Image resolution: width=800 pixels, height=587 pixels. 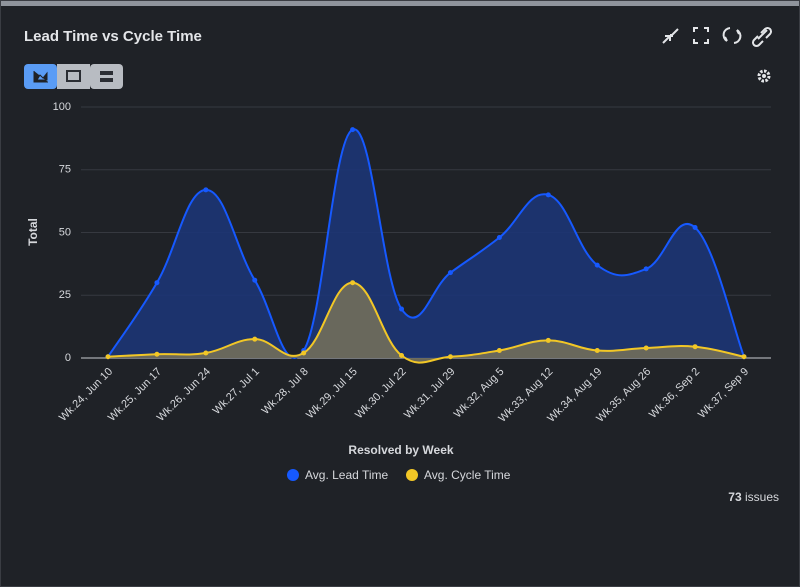 What do you see at coordinates (400, 450) in the screenshot?
I see `x-axis-title: Resolved by Week` at bounding box center [400, 450].